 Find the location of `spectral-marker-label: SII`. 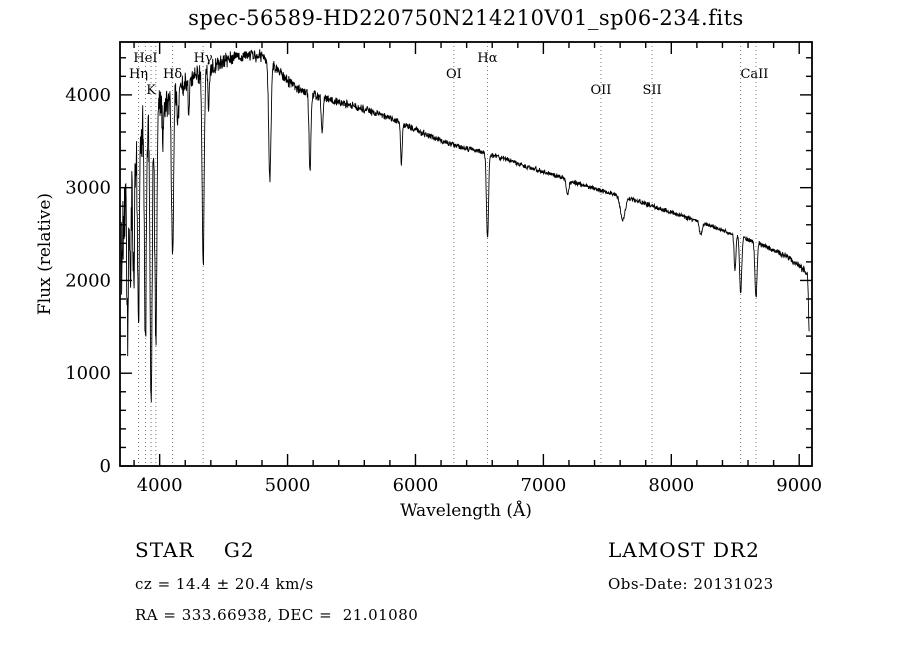

spectral-marker-label: SII is located at coordinates (652, 90).